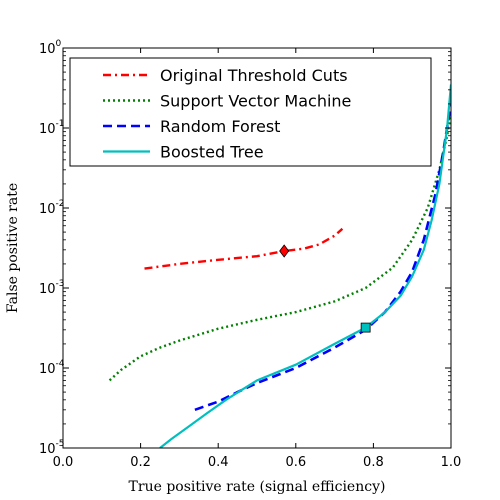 This screenshot has height=500, width=500. What do you see at coordinates (52, 128) in the screenshot?
I see `y-tick-label-4: 10⁻¹` at bounding box center [52, 128].